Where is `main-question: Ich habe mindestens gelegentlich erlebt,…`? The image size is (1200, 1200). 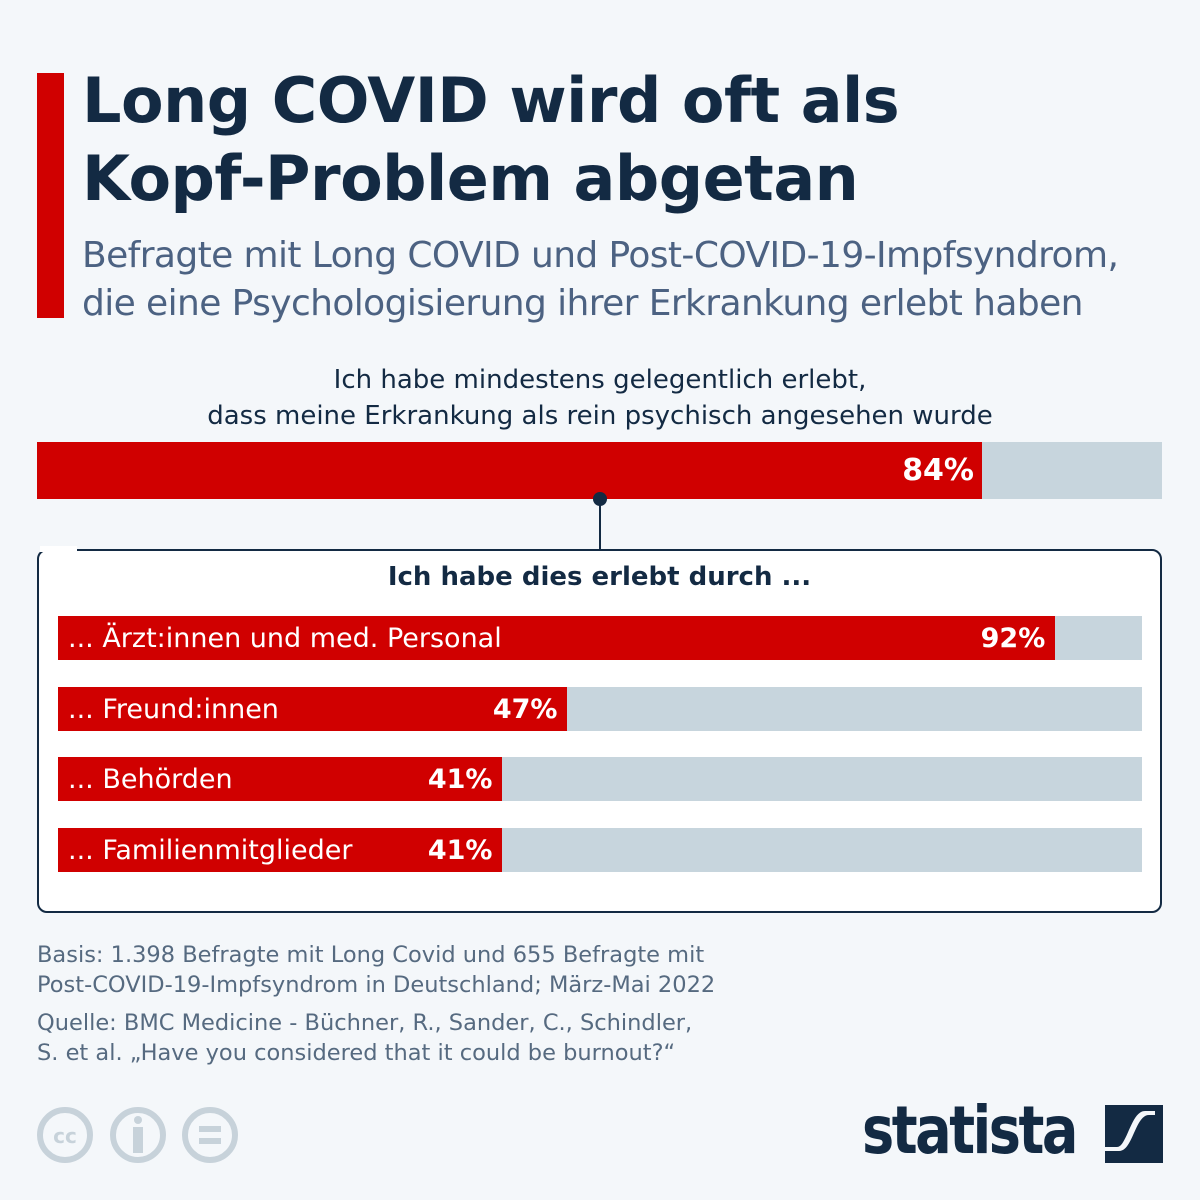 main-question: Ich habe mindestens gelegentlich erlebt,… is located at coordinates (600, 398).